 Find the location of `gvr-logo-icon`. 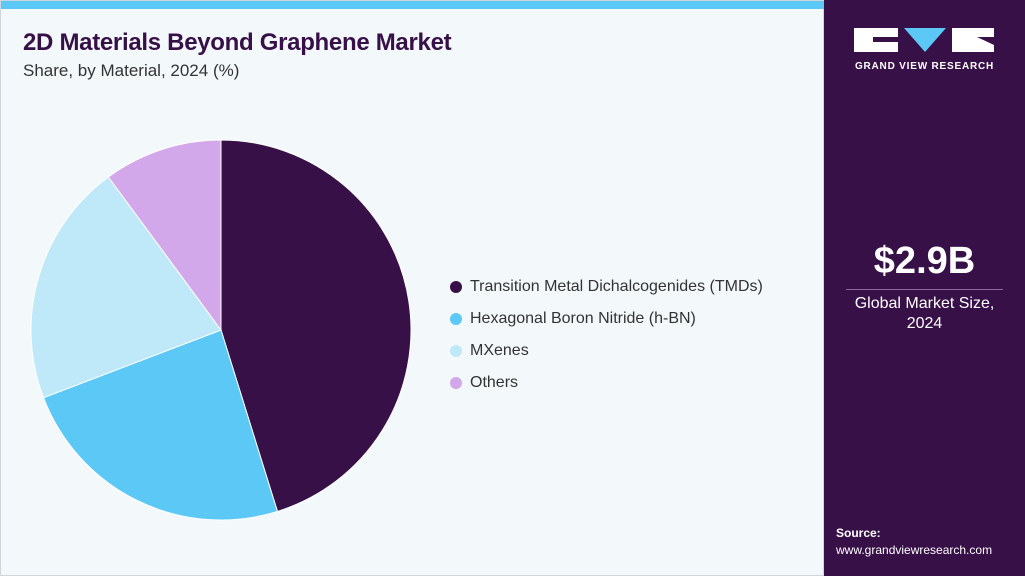

gvr-logo-icon is located at coordinates (924, 40).